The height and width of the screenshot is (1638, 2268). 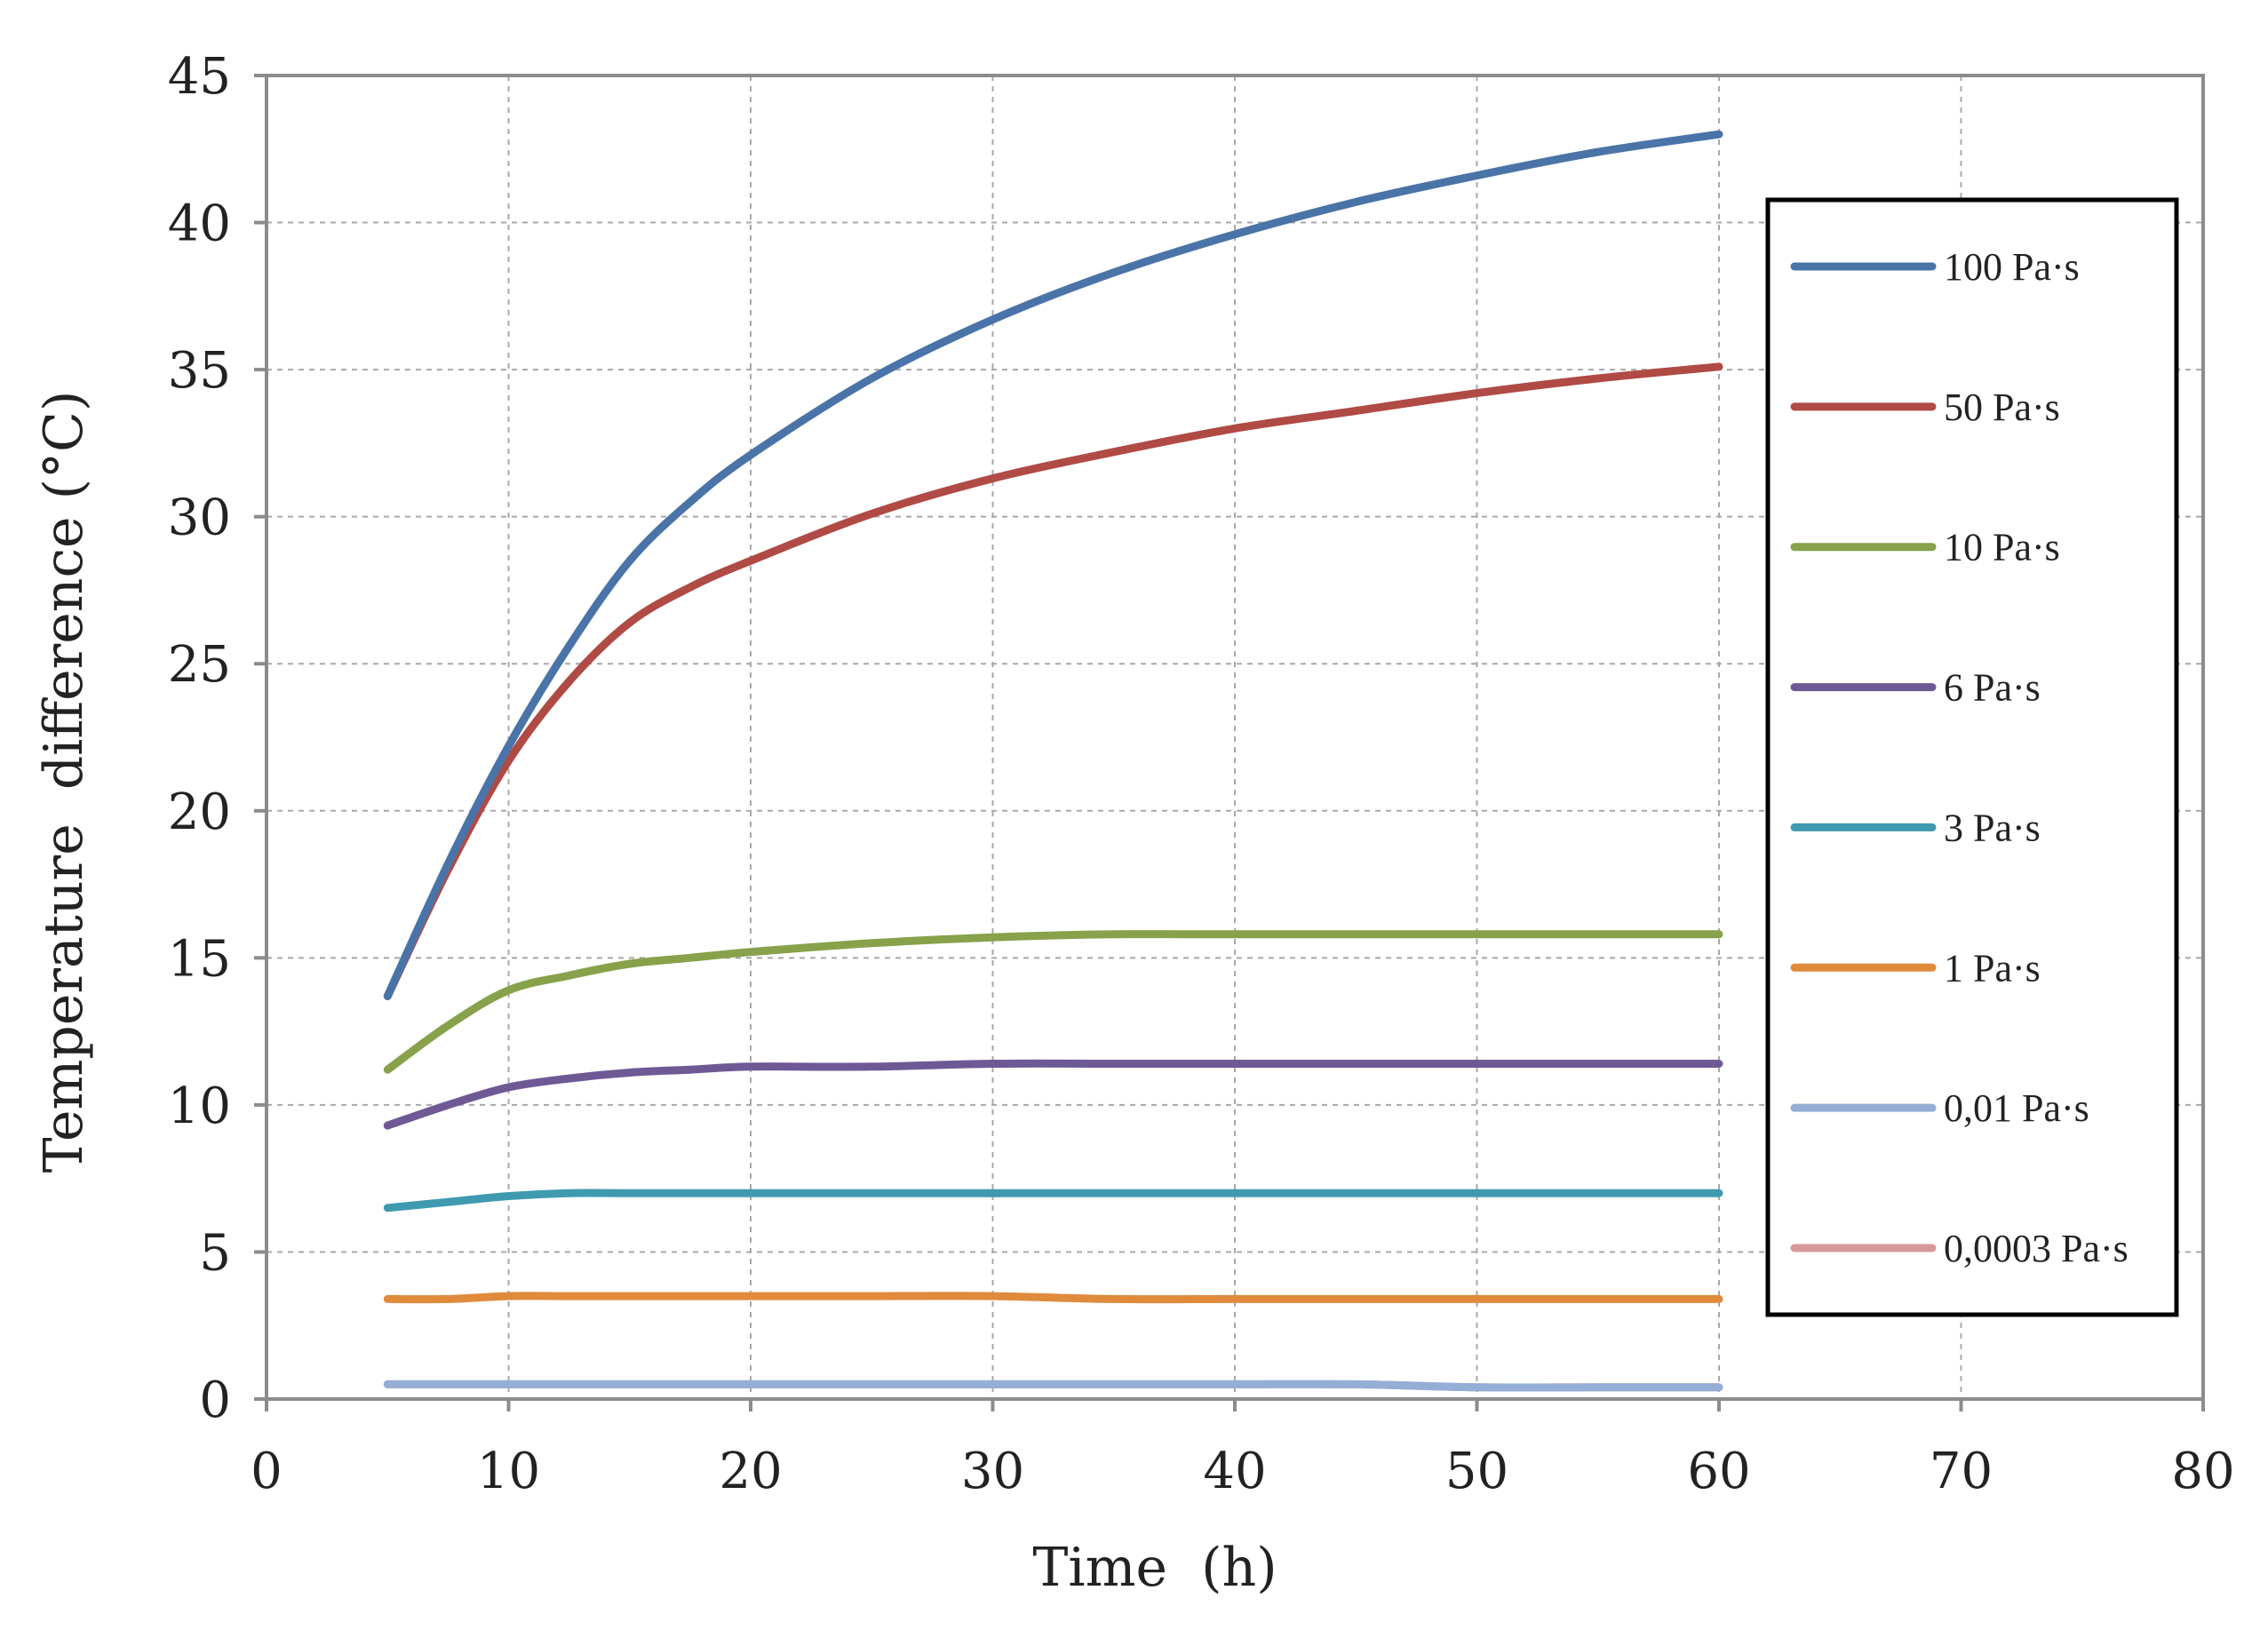 I want to click on x-tick-label: 80, so click(x=2202, y=1471).